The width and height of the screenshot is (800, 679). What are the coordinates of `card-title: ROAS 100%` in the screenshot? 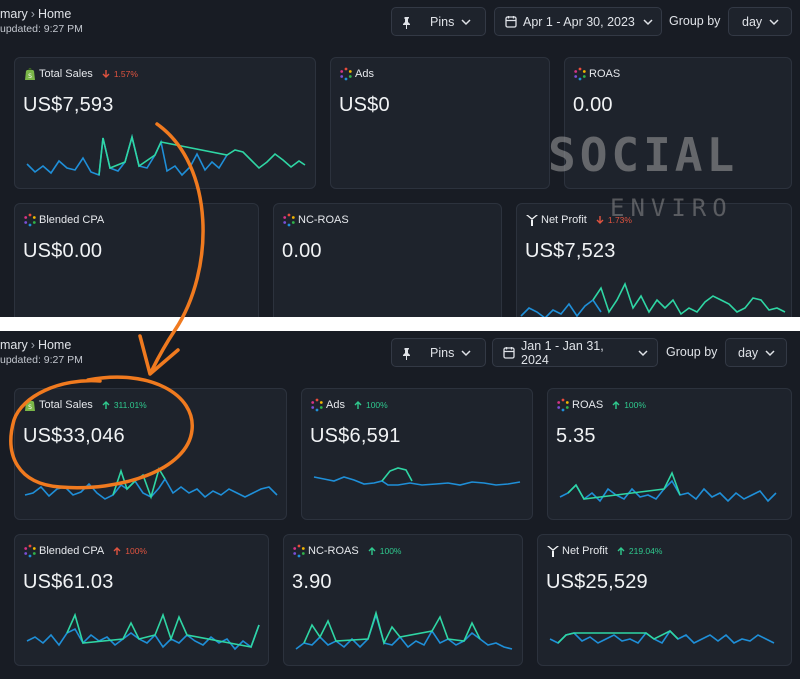 It's located at (609, 405).